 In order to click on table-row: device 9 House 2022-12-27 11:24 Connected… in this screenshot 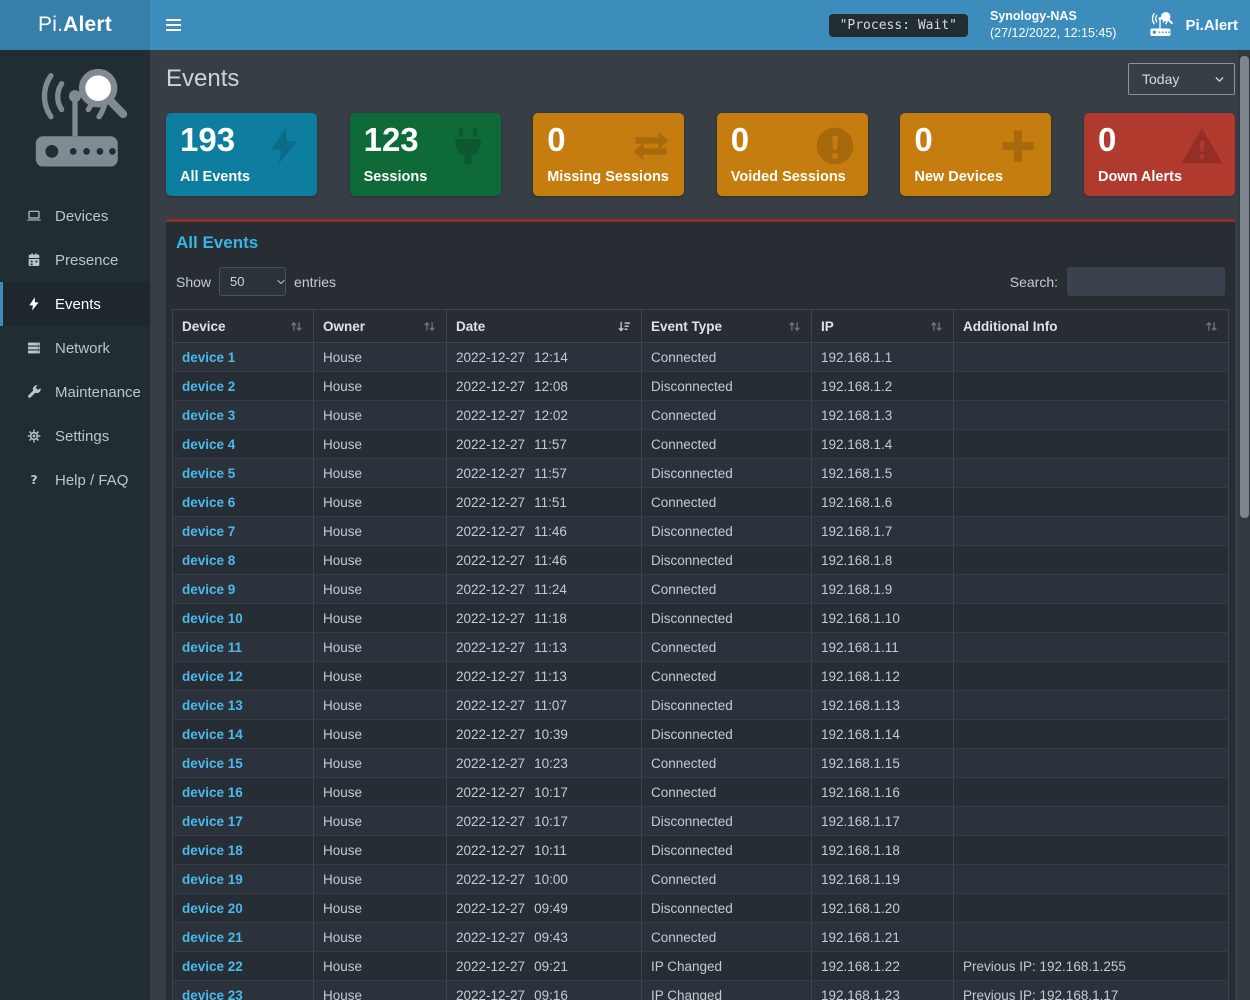, I will do `click(700, 589)`.